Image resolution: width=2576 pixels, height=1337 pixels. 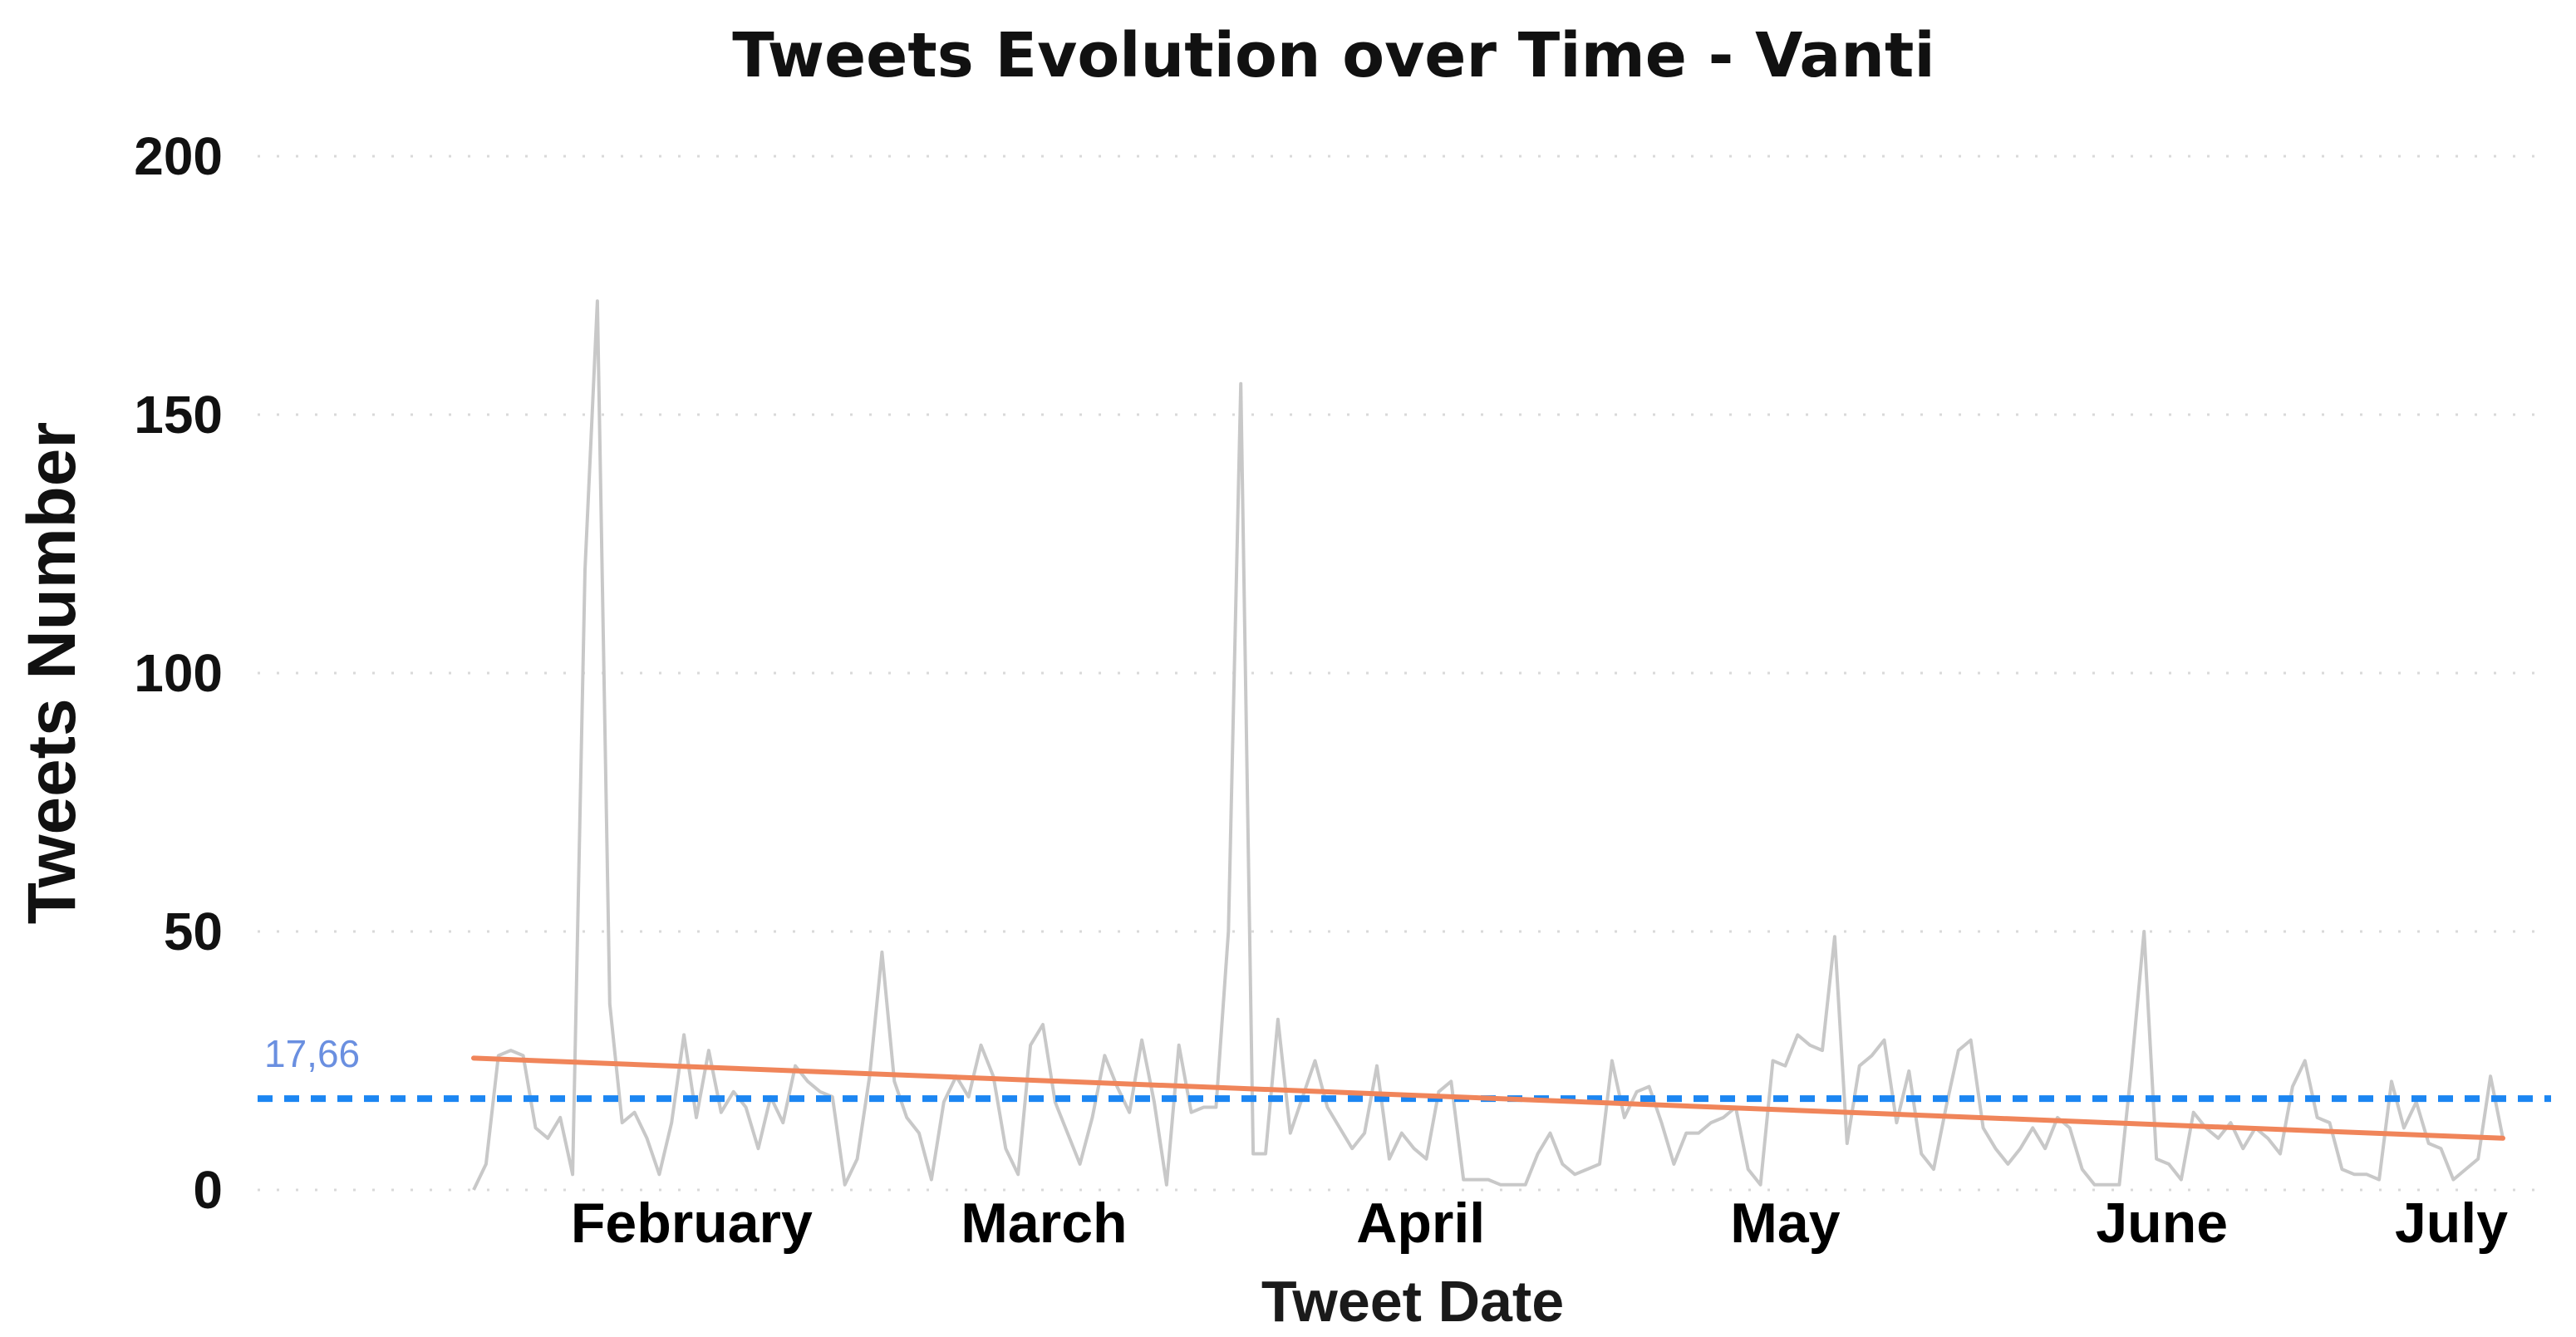 What do you see at coordinates (312, 1053) in the screenshot?
I see `average-label: 17,66` at bounding box center [312, 1053].